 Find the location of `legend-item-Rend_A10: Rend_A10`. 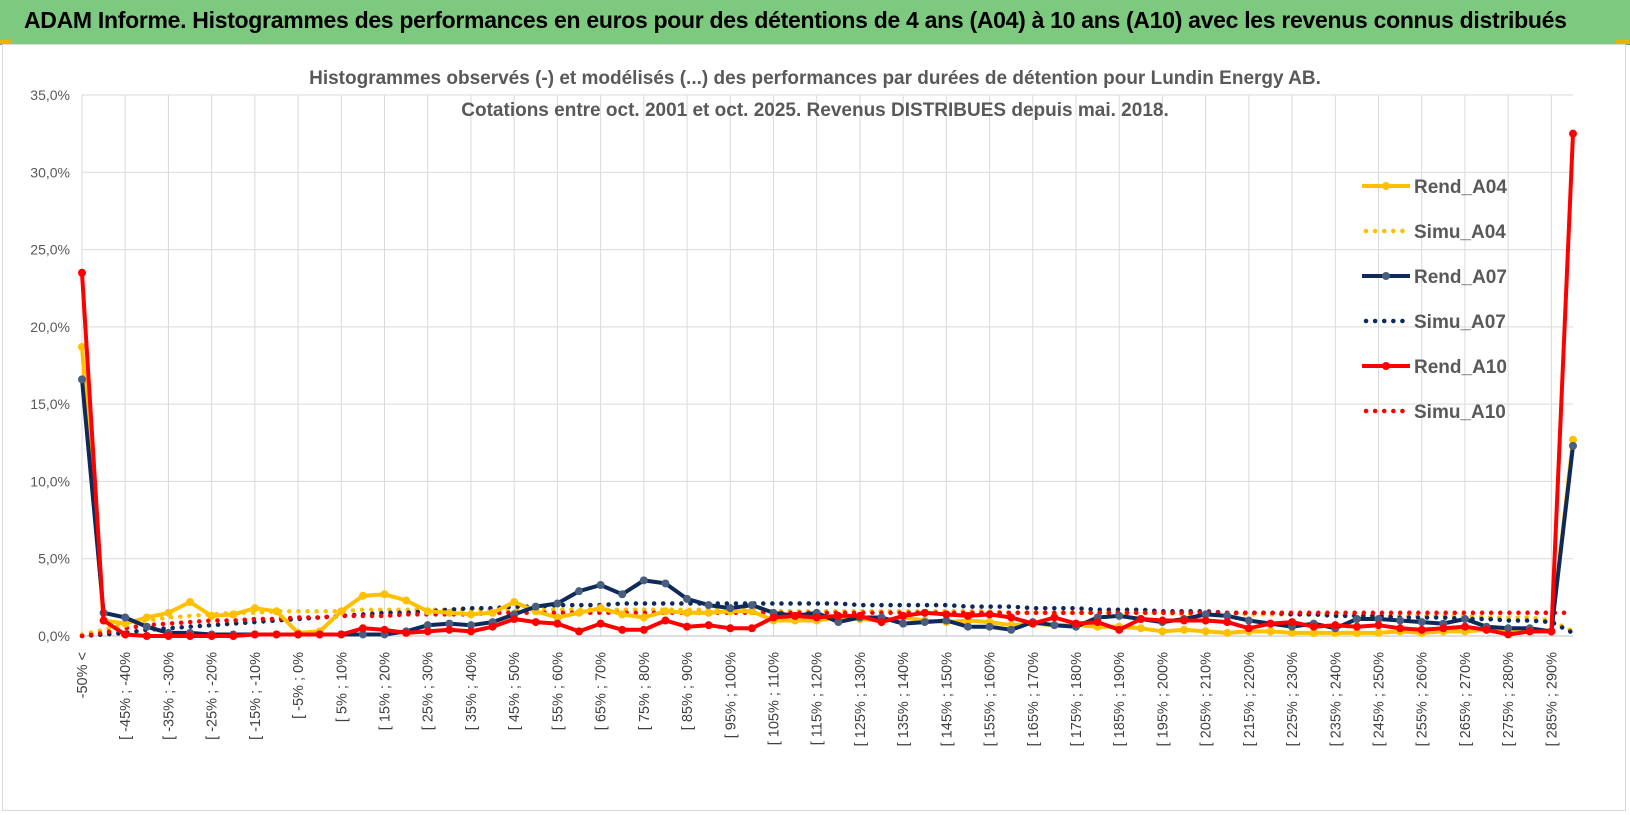

legend-item-Rend_A10: Rend_A10 is located at coordinates (1434, 367).